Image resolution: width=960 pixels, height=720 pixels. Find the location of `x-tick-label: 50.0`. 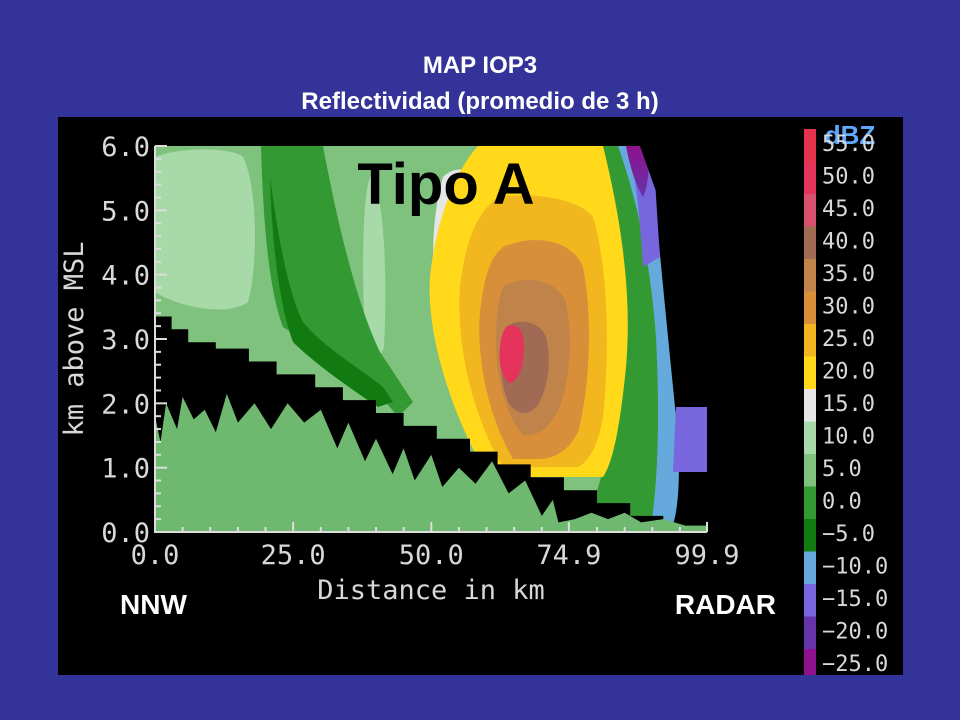

x-tick-label: 50.0 is located at coordinates (431, 555).